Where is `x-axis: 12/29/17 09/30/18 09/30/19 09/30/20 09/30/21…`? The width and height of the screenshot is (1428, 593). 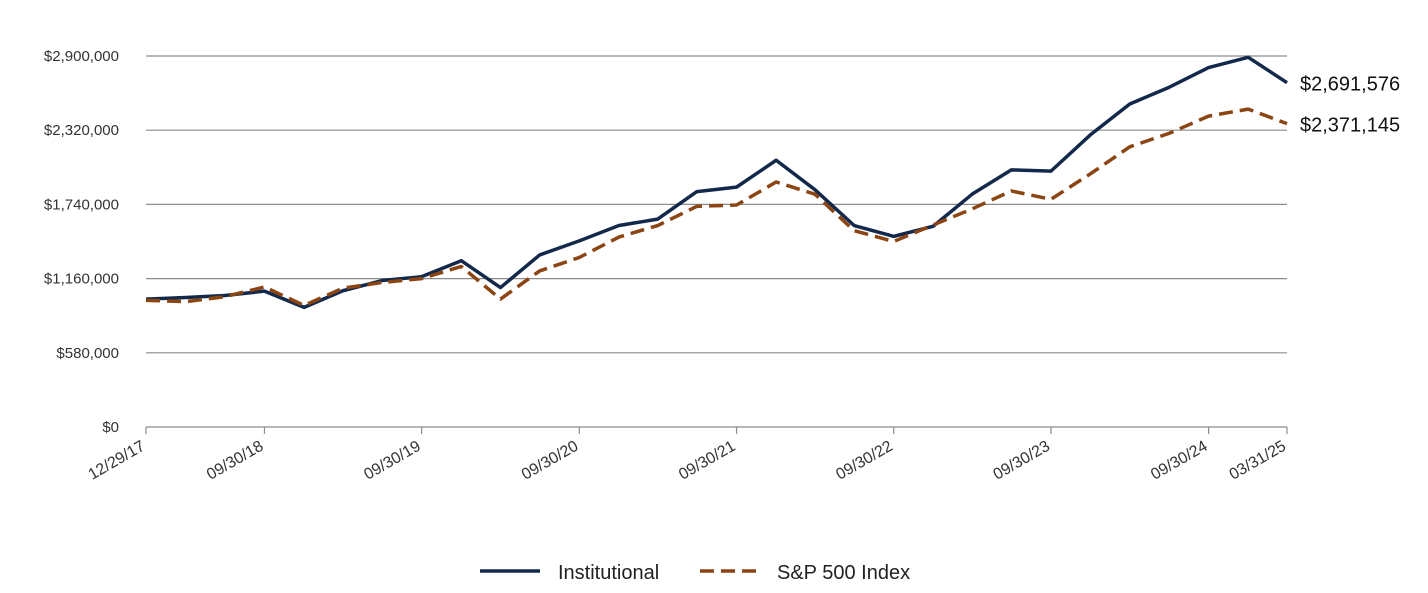 x-axis: 12/29/17 09/30/18 09/30/19 09/30/20 09/30/21… is located at coordinates (688, 455).